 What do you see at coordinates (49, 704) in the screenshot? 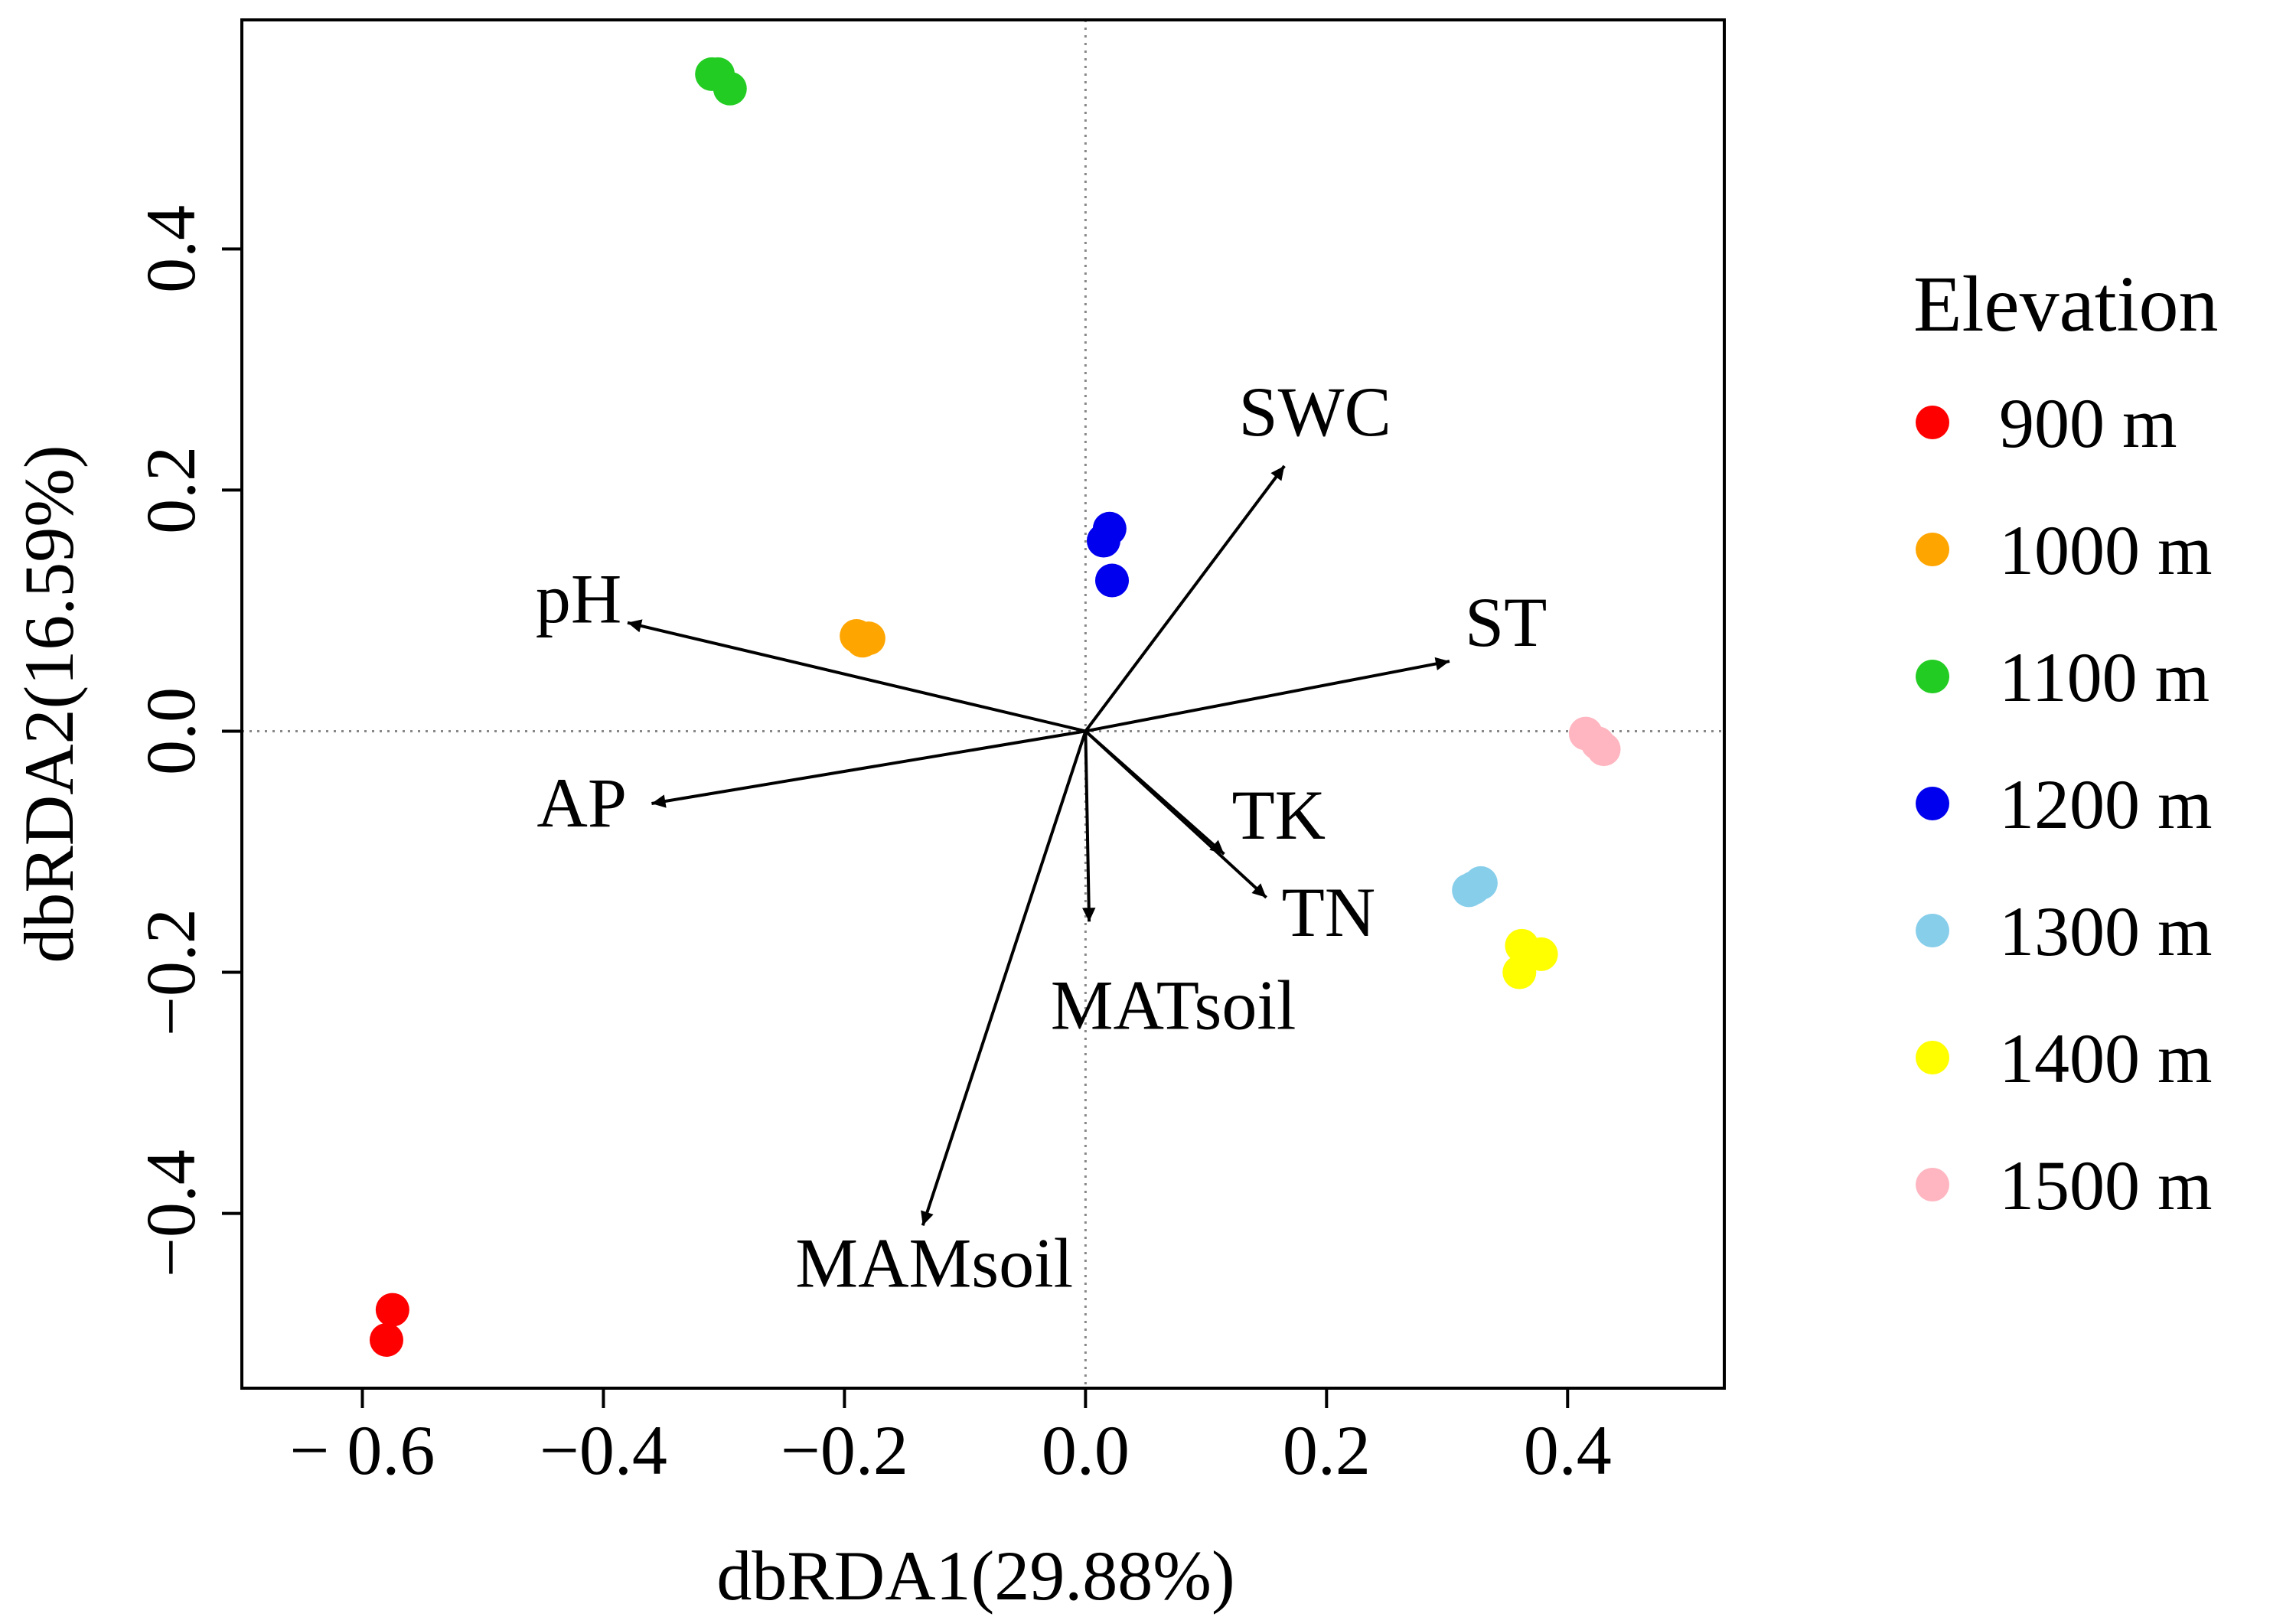
I see `y-axis-title: dbRDA2(16.59%)` at bounding box center [49, 704].